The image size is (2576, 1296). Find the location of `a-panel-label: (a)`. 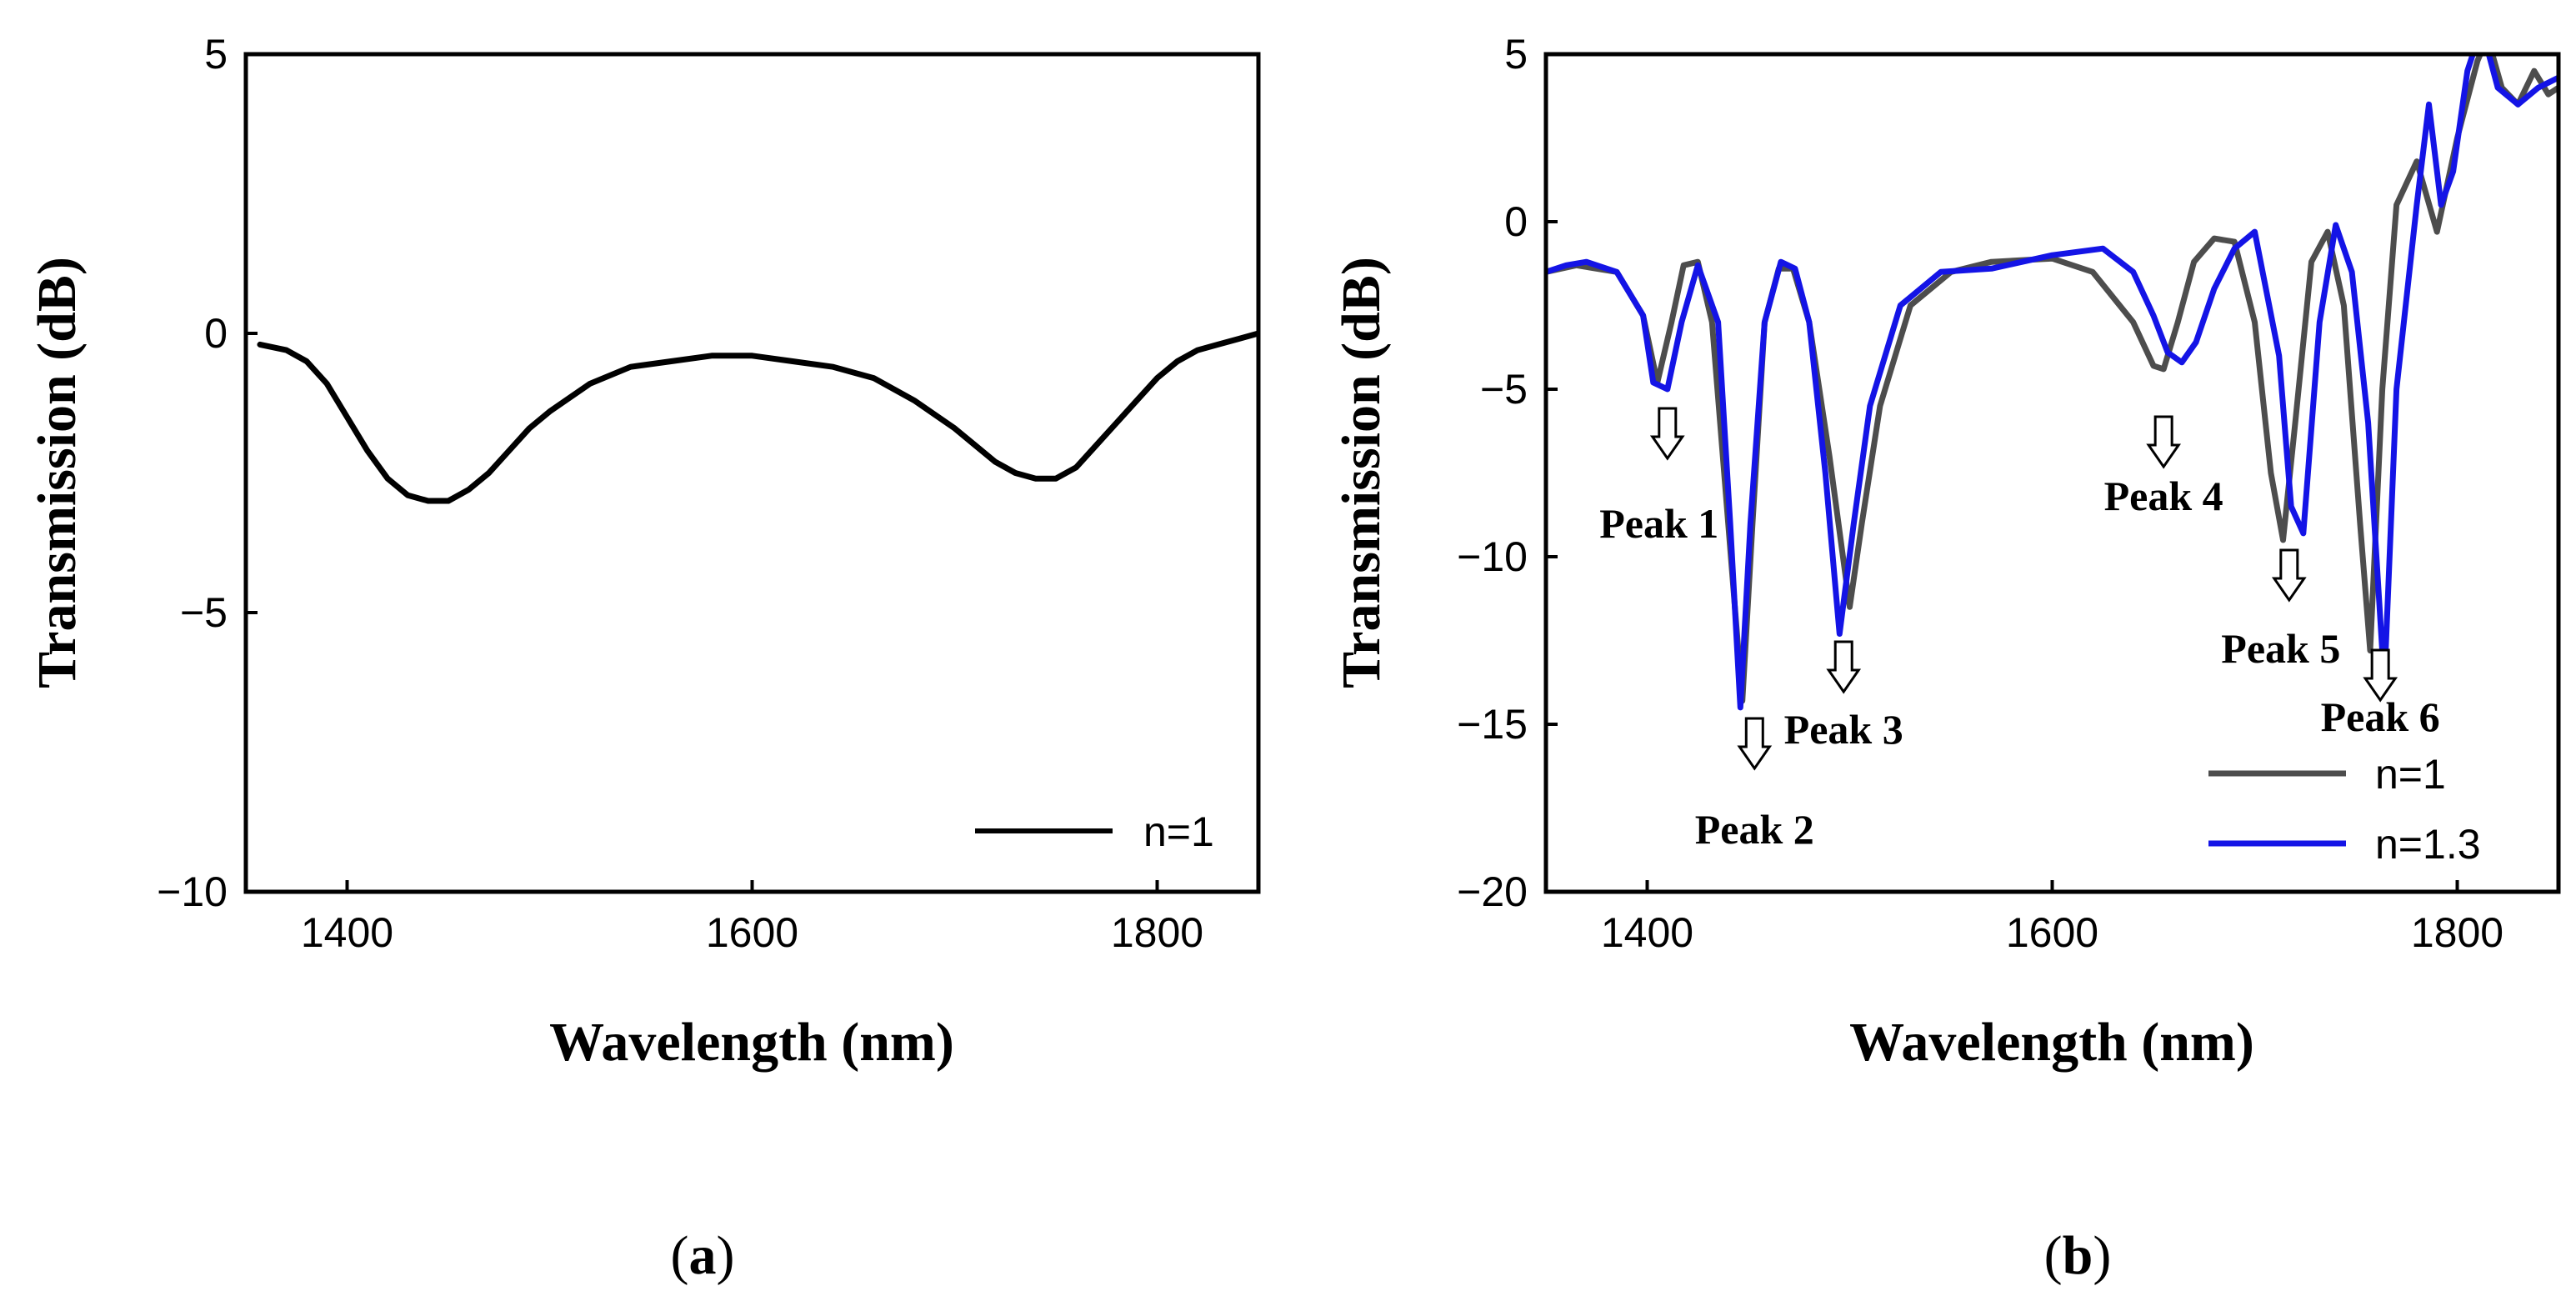

a-panel-label: (a) is located at coordinates (703, 1255).